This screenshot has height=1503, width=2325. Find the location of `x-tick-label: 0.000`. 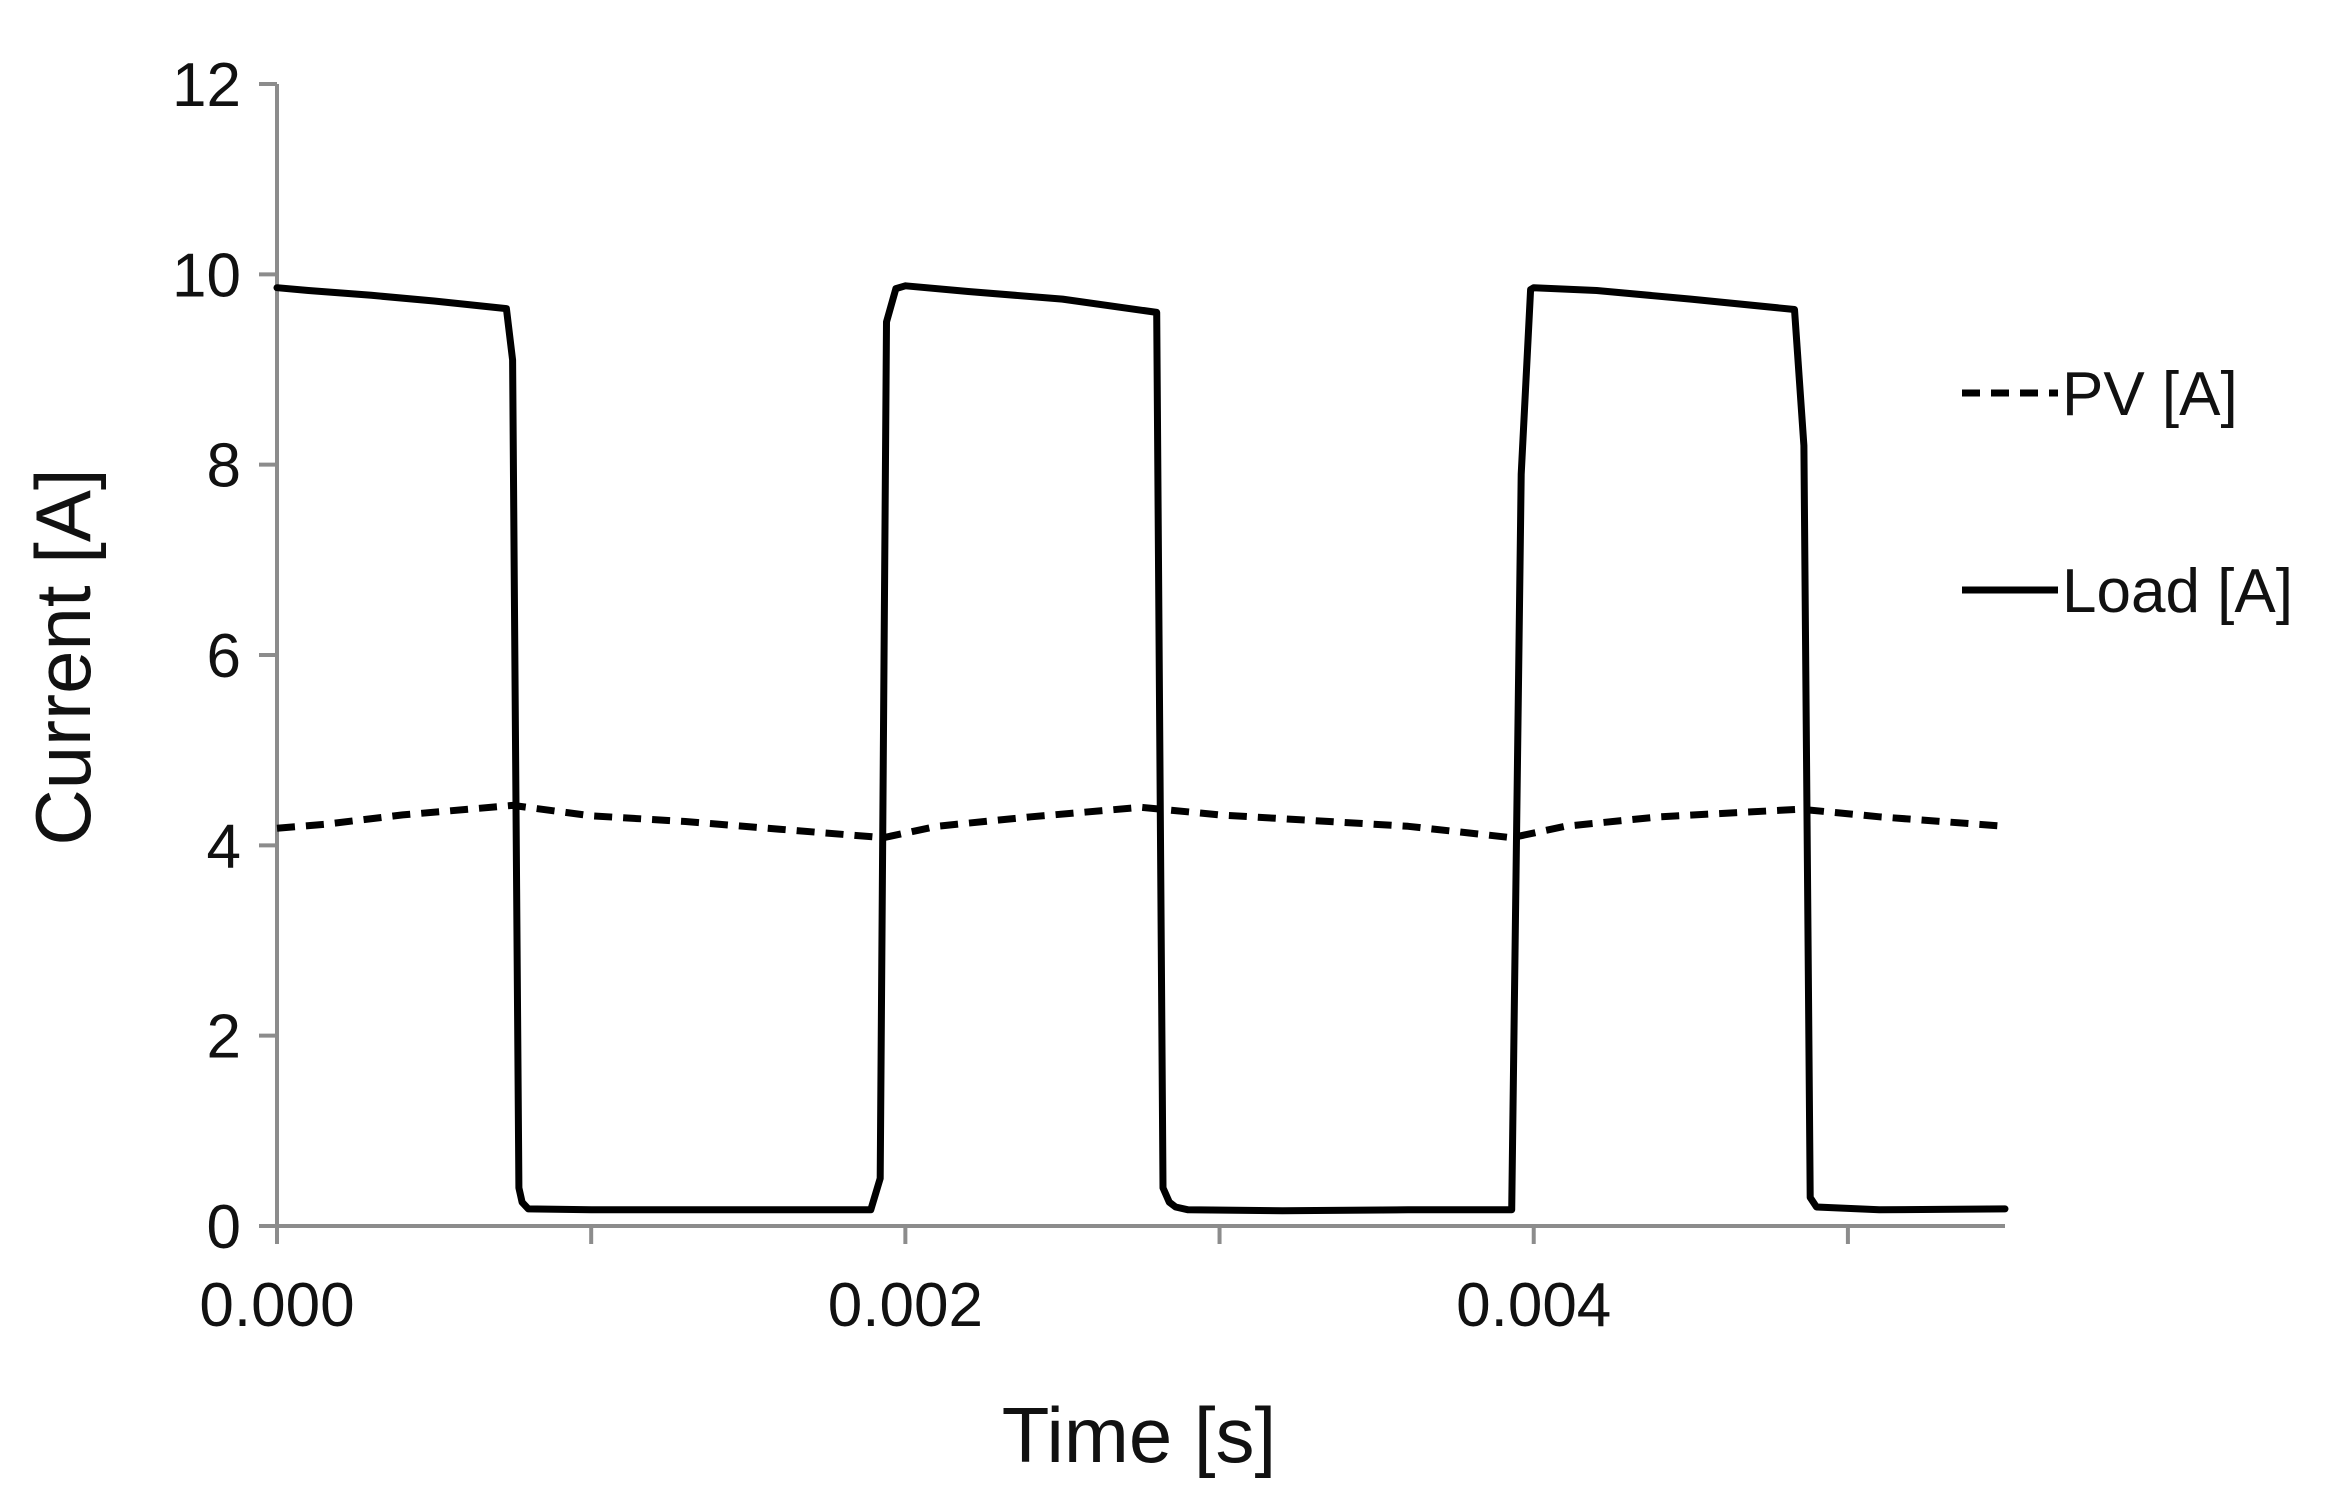

x-tick-label: 0.000 is located at coordinates (276, 1305).